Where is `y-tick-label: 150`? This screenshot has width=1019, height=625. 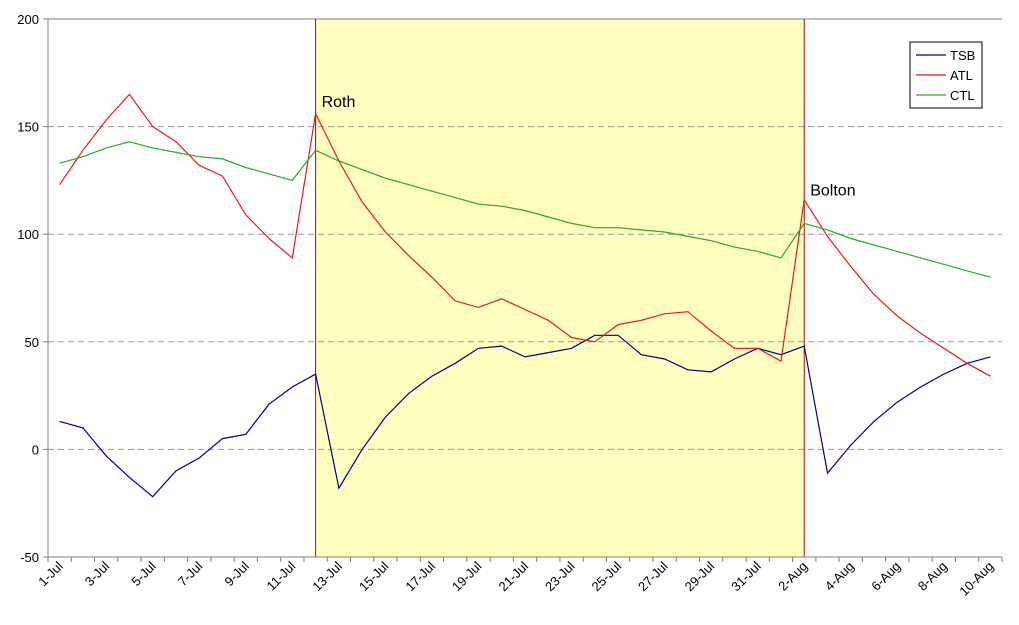 y-tick-label: 150 is located at coordinates (28, 127).